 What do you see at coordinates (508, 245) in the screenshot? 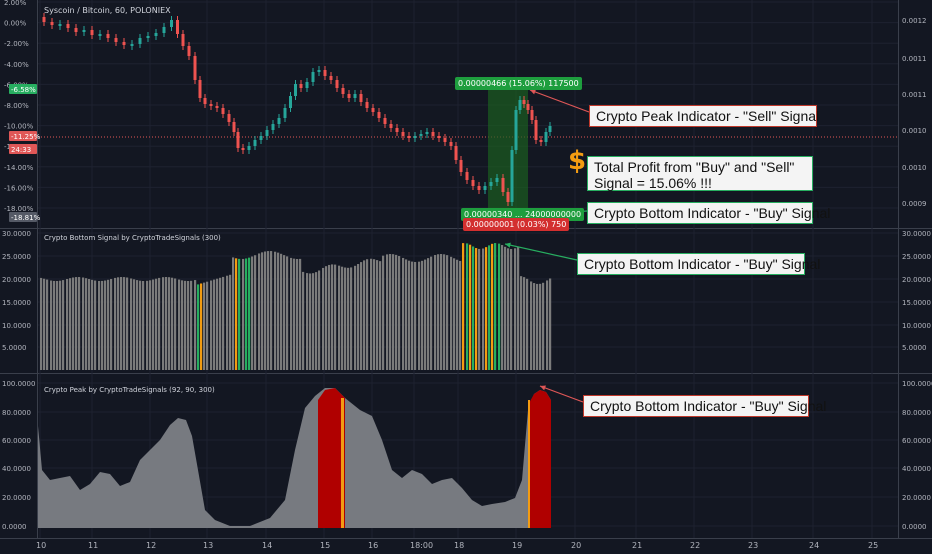
I see `buy-arrow-2-head` at bounding box center [508, 245].